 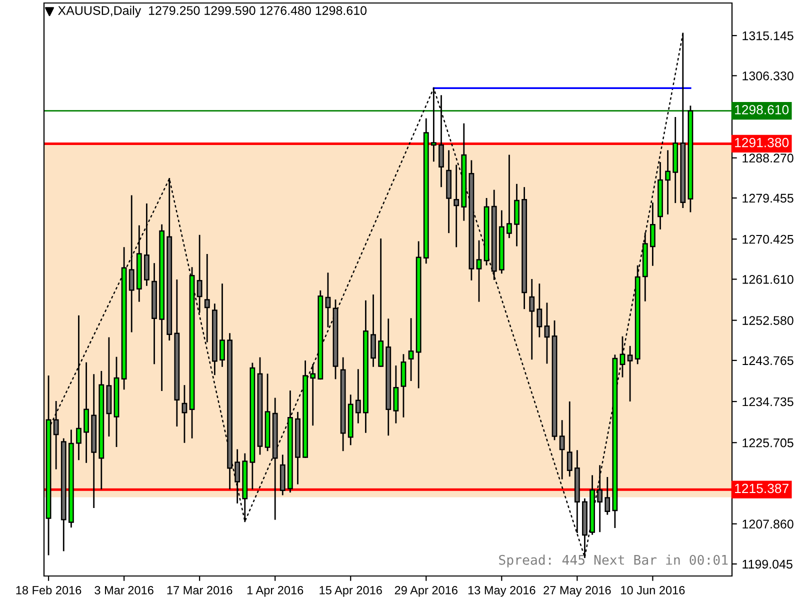 What do you see at coordinates (768, 198) in the screenshot?
I see `y-tick-label: 1279.455` at bounding box center [768, 198].